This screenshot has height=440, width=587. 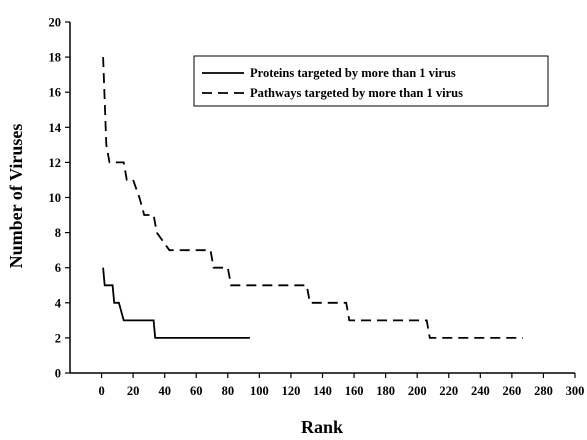 What do you see at coordinates (58, 233) in the screenshot?
I see `y-tick-label: 8` at bounding box center [58, 233].